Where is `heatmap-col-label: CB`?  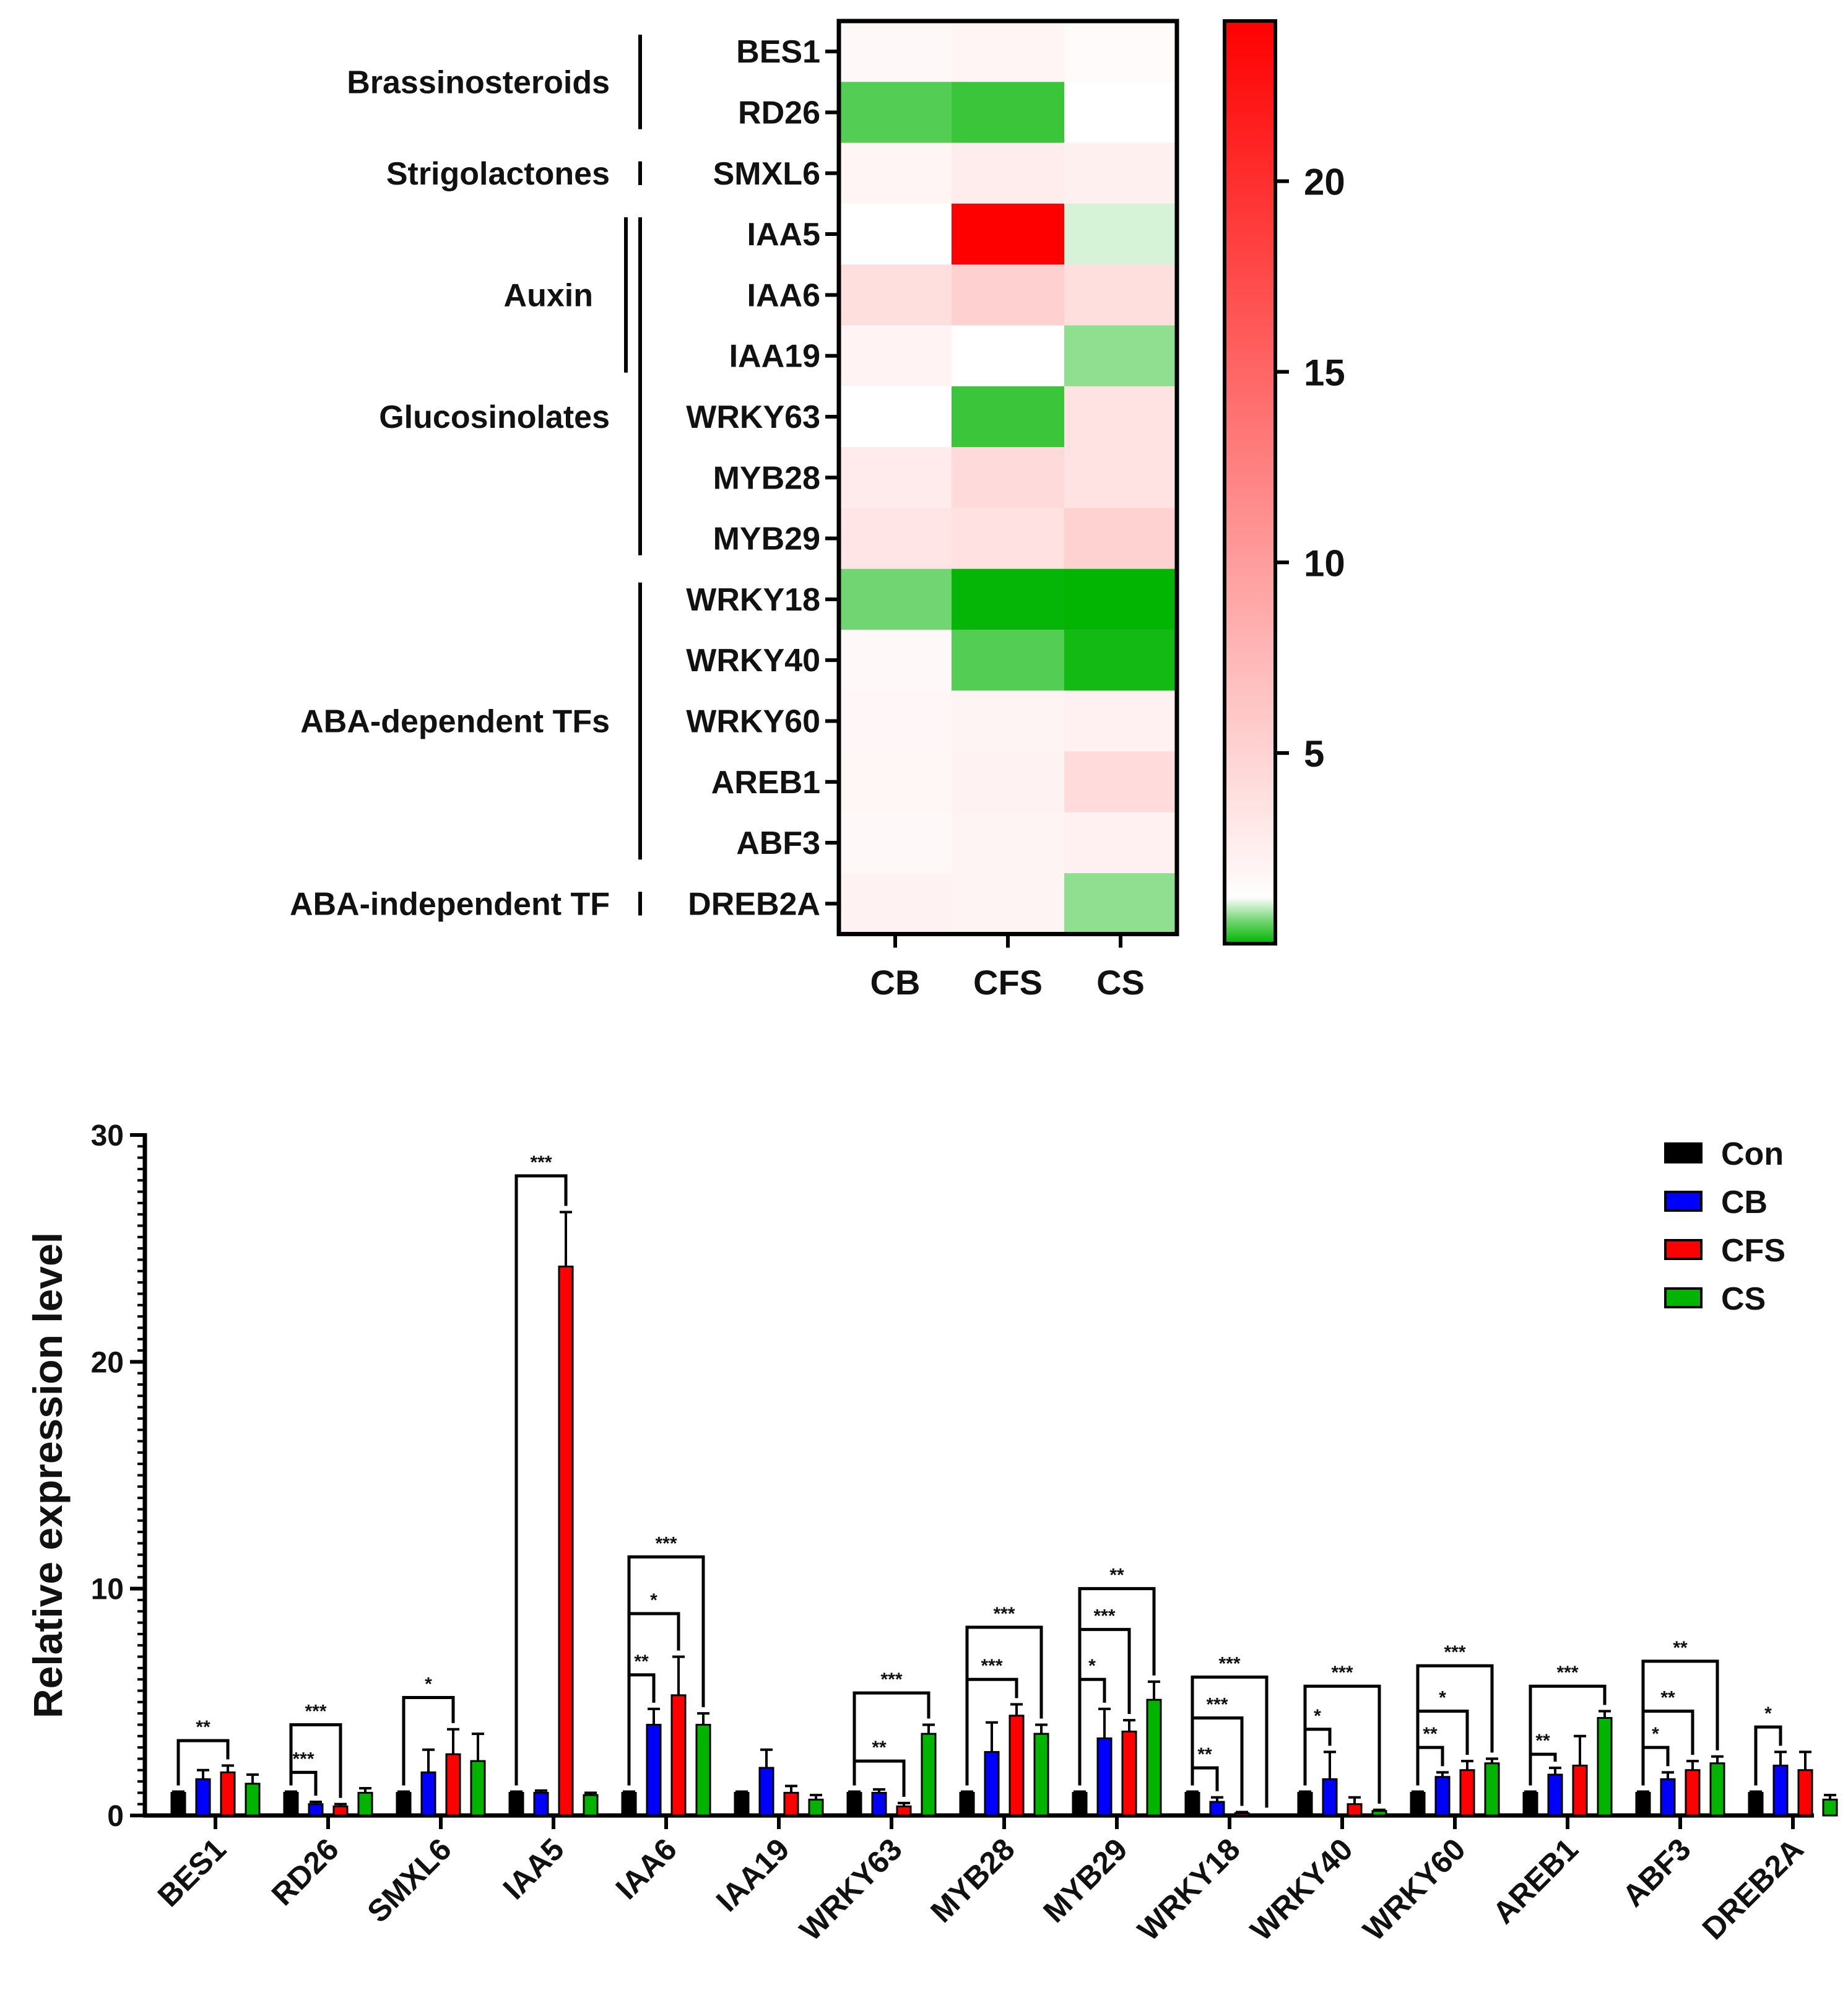
heatmap-col-label: CB is located at coordinates (895, 982).